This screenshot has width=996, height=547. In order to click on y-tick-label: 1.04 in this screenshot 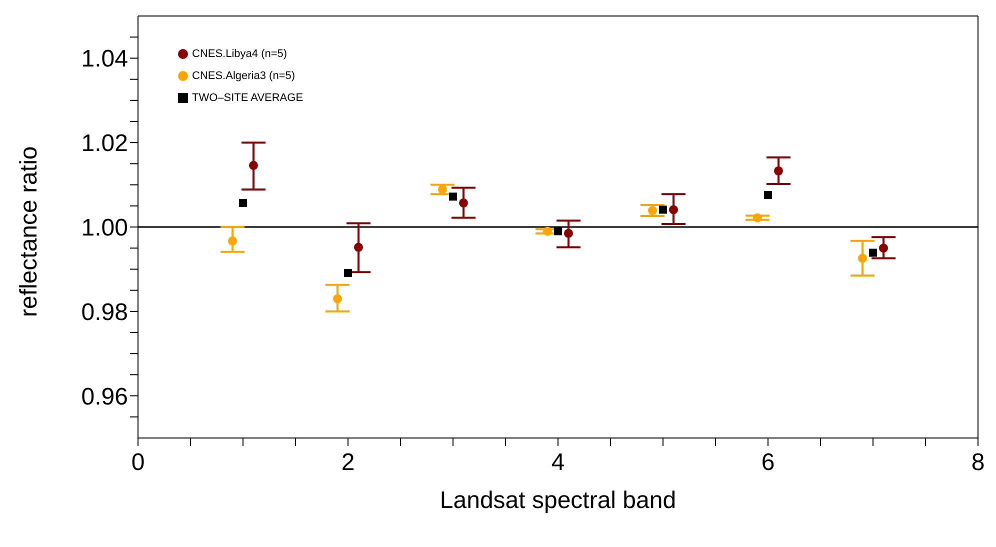, I will do `click(104, 59)`.